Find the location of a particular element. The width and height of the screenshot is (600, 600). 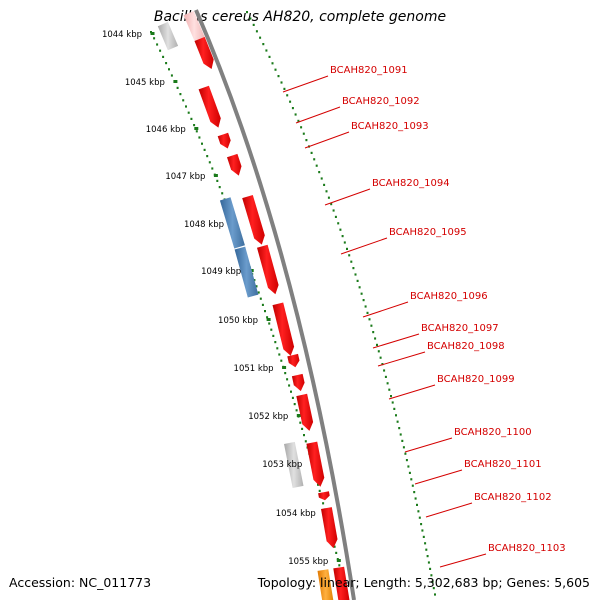

gene-label: BCAH820_1099 is located at coordinates (476, 379).